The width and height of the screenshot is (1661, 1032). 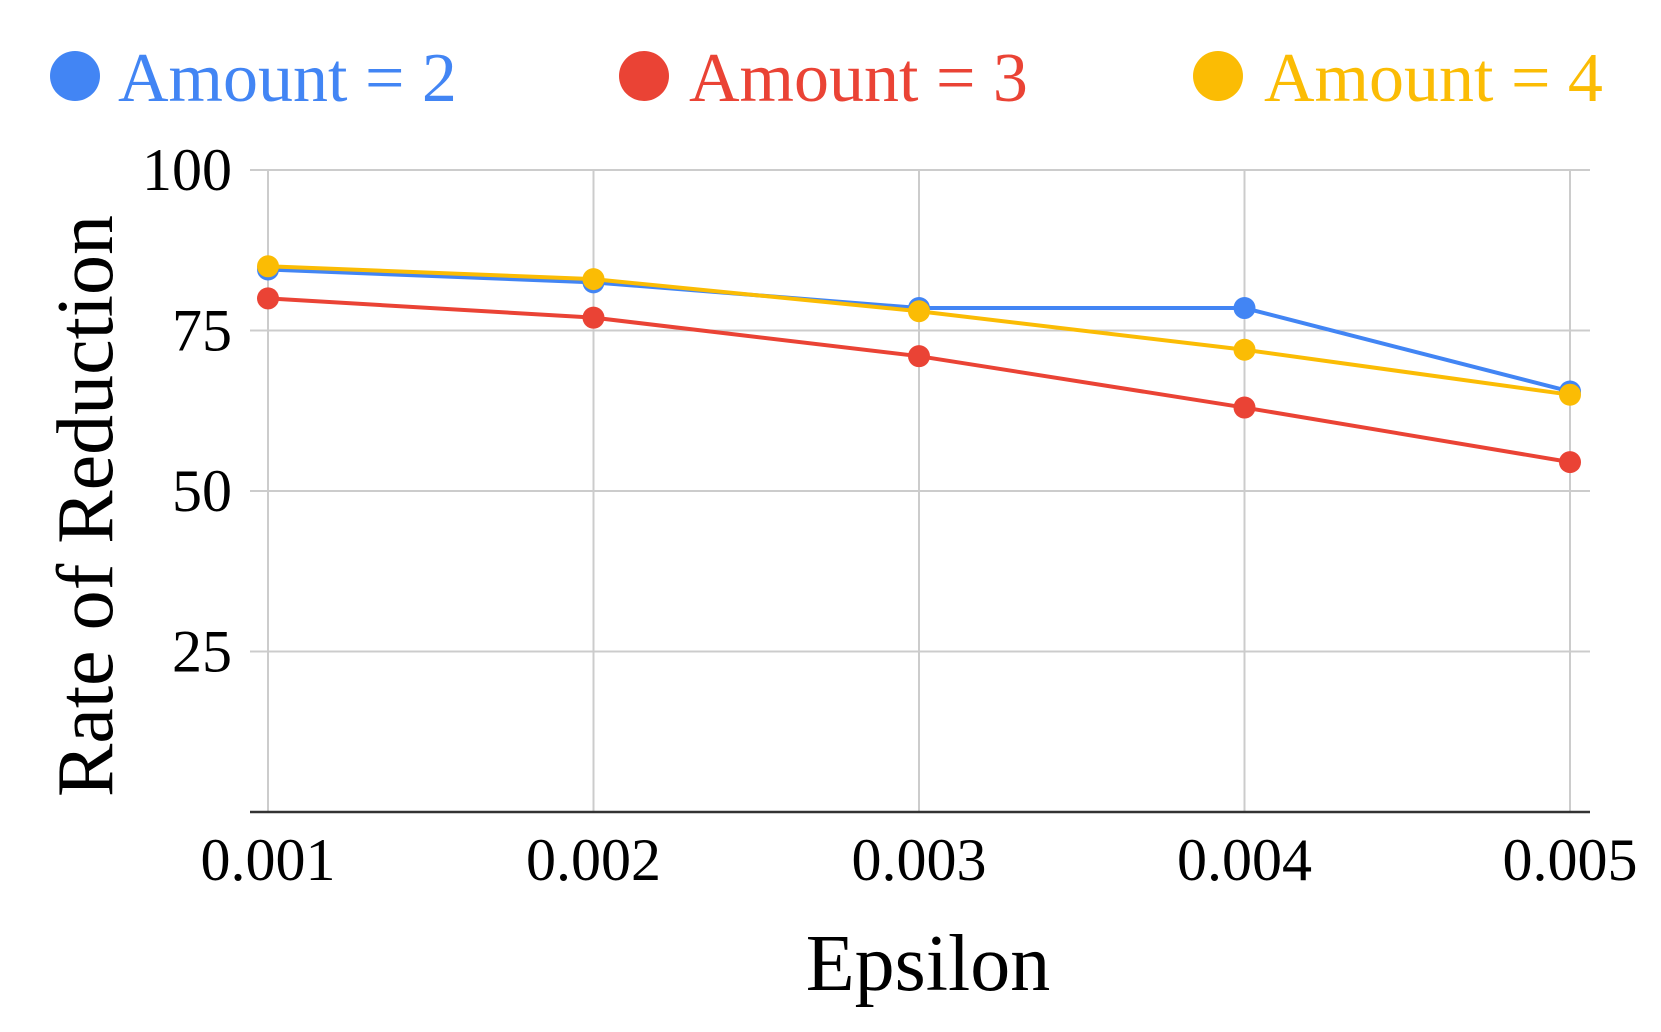 What do you see at coordinates (287, 78) in the screenshot?
I see `legend-label-series-1: Amount = 2` at bounding box center [287, 78].